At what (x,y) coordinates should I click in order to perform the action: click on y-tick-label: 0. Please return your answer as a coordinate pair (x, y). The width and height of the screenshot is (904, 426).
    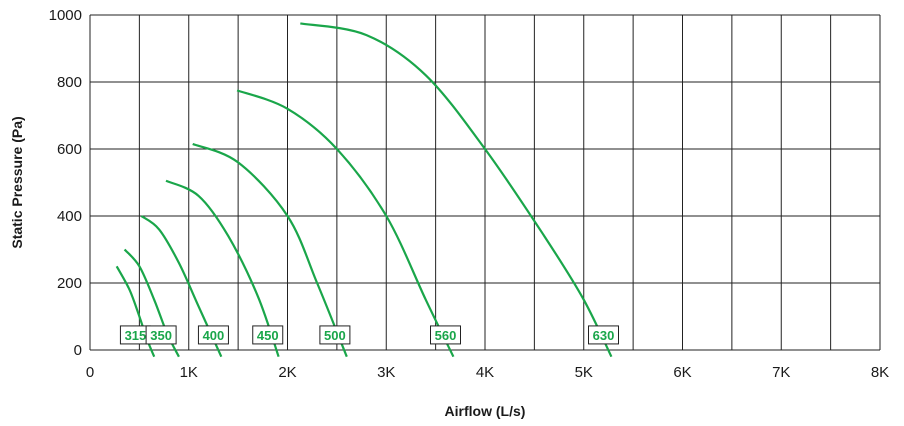
    Looking at the image, I should click on (78, 350).